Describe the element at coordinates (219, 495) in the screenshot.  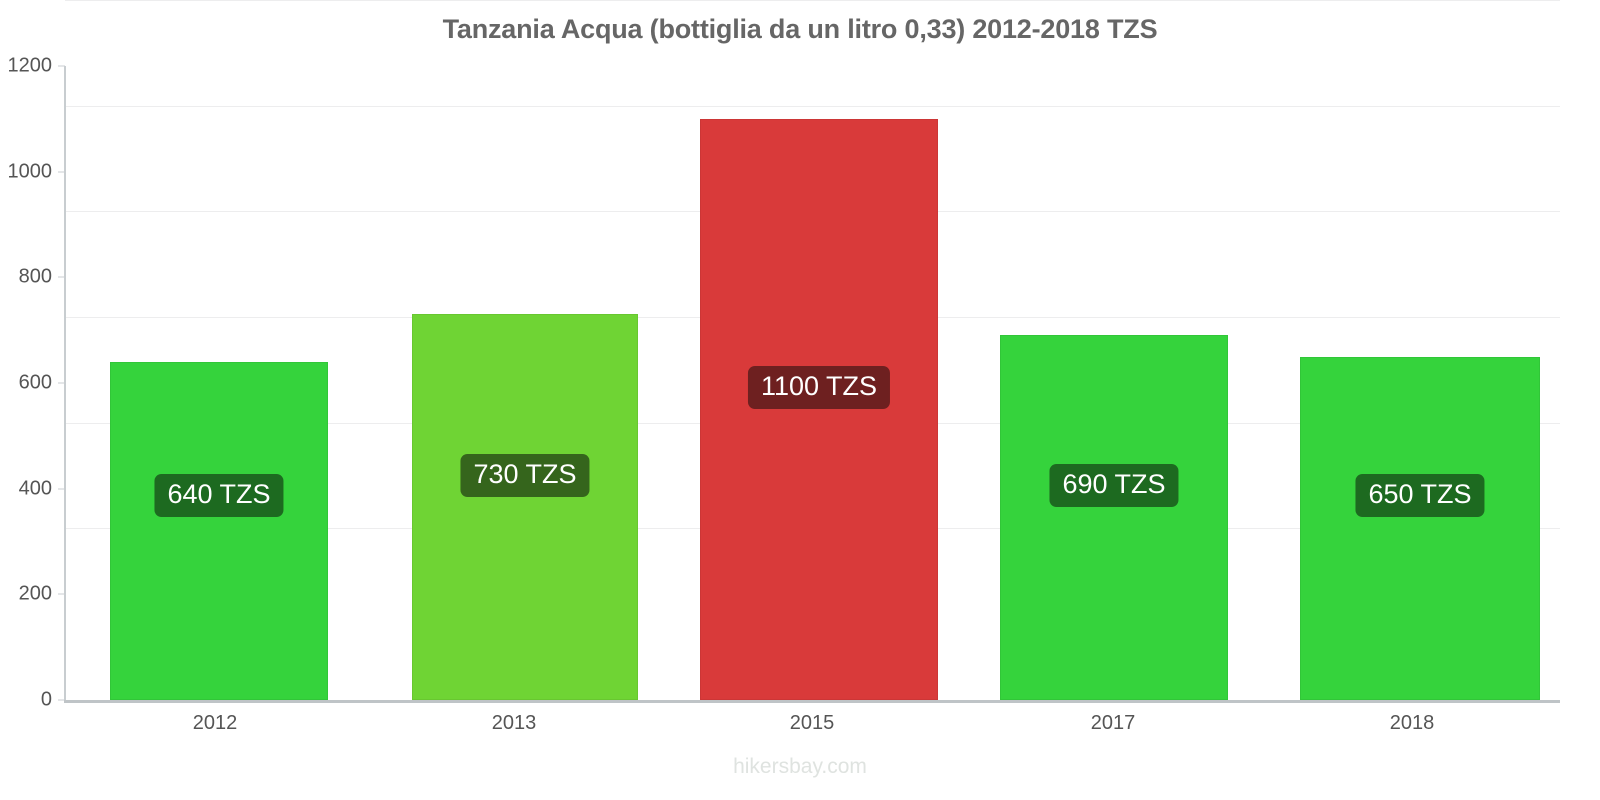
I see `bar-value-label: 640 TZS` at that location.